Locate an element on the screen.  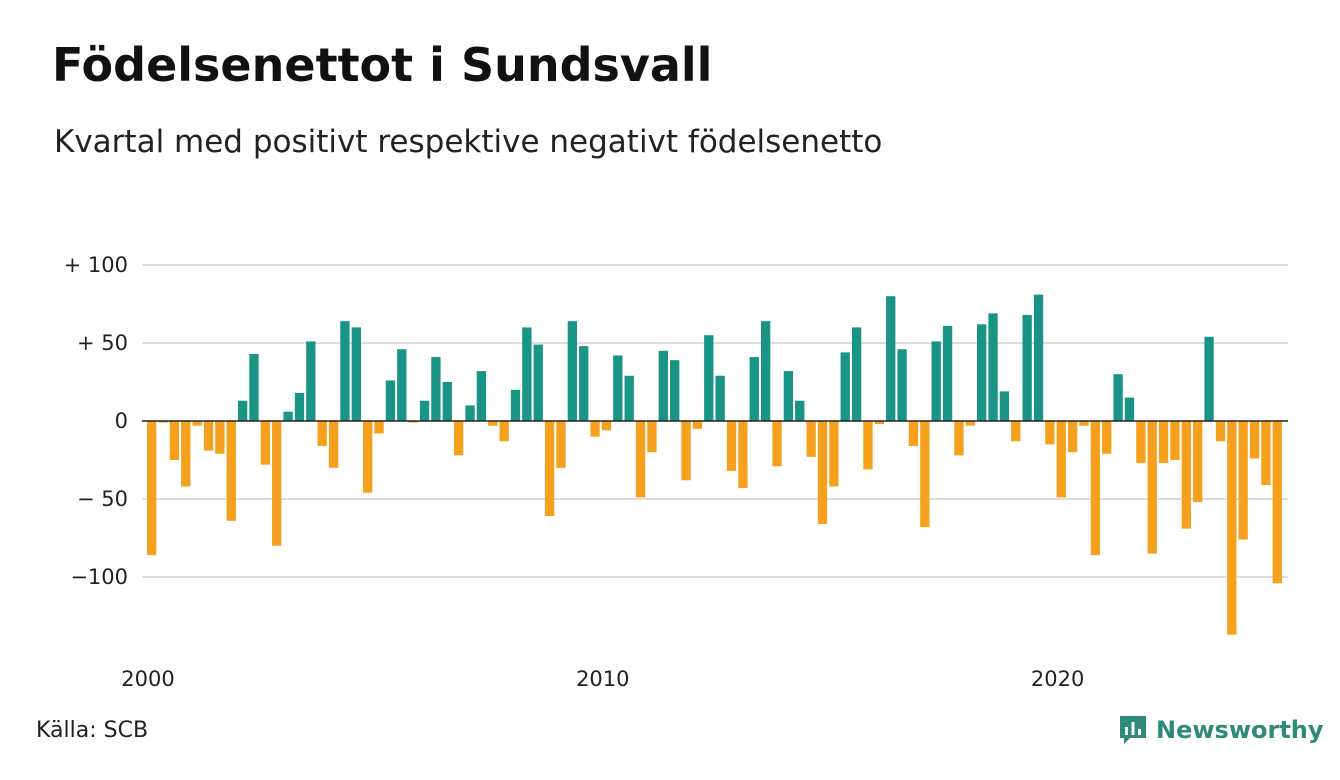
newsworthy-logo-text: Newsworthy is located at coordinates (1240, 730).